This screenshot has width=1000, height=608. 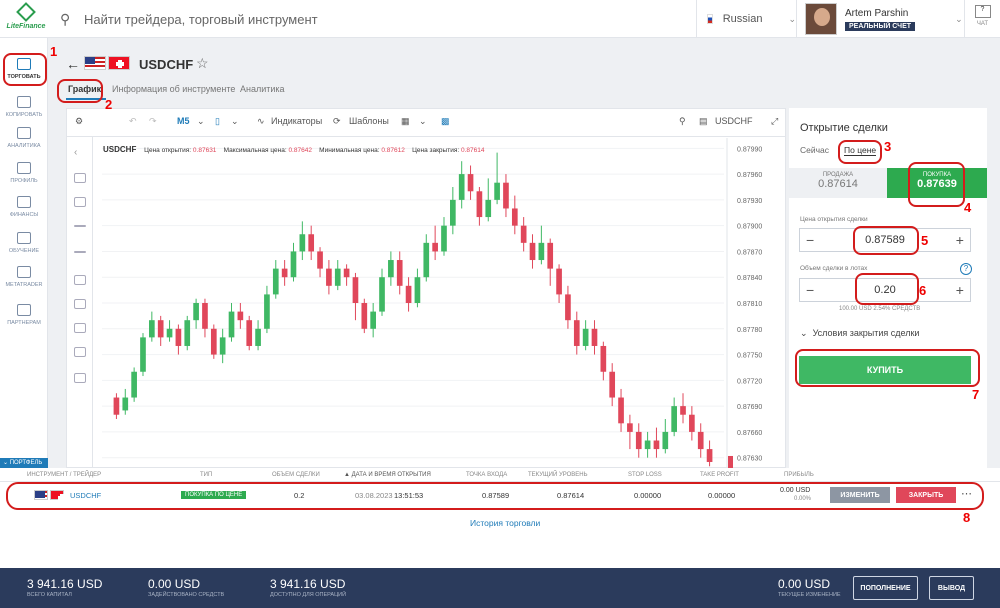 What do you see at coordinates (877, 13) in the screenshot?
I see `user-name: Artem Parshin` at bounding box center [877, 13].